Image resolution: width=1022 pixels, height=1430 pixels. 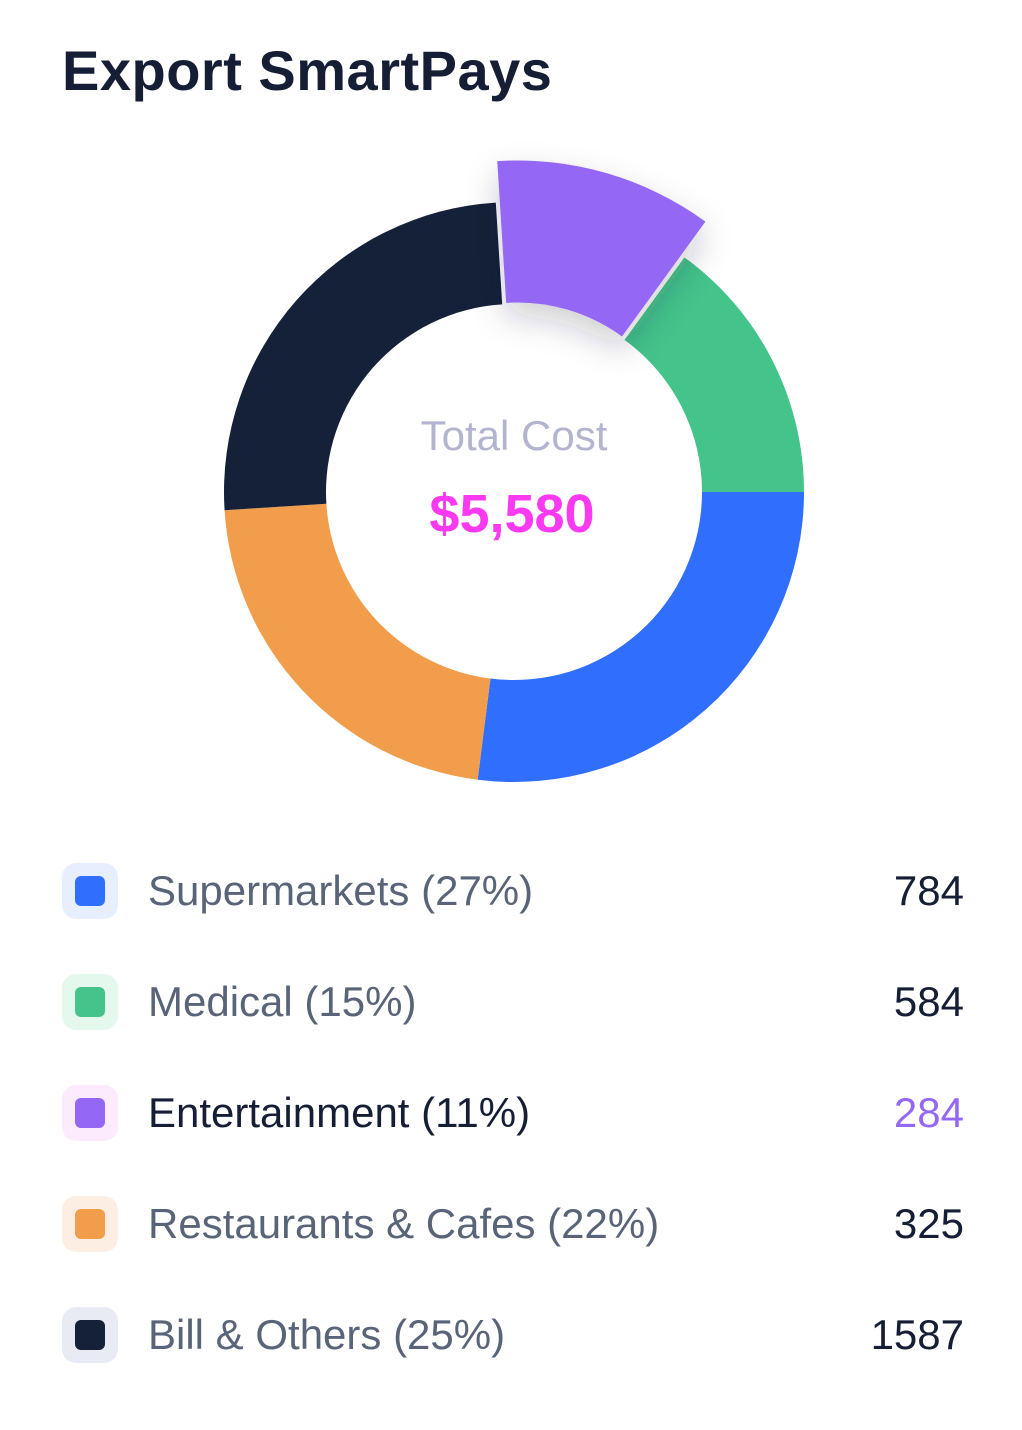 What do you see at coordinates (327, 1334) in the screenshot?
I see `legend-label: Bill & Others (25%)` at bounding box center [327, 1334].